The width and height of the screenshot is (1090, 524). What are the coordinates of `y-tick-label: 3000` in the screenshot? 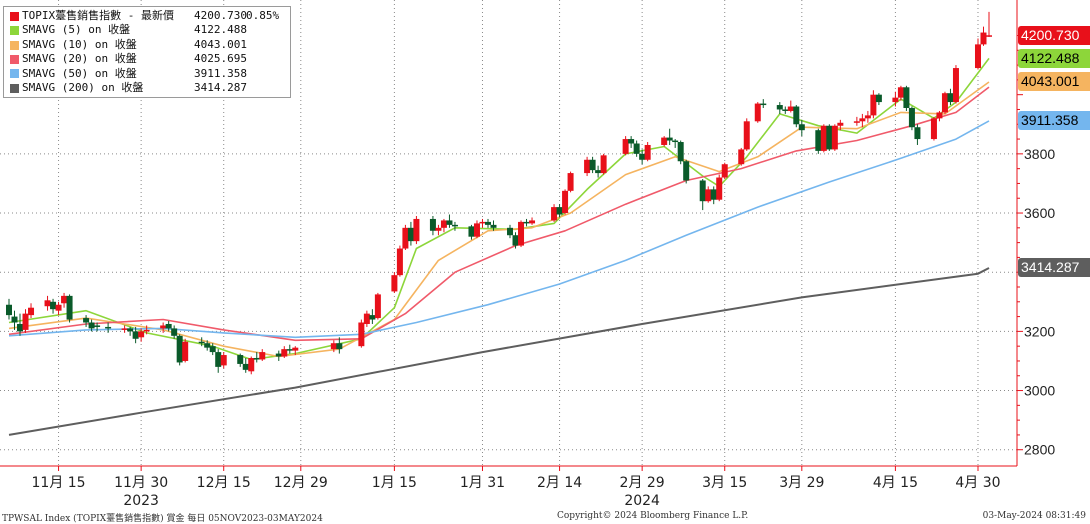 It's located at (1039, 391).